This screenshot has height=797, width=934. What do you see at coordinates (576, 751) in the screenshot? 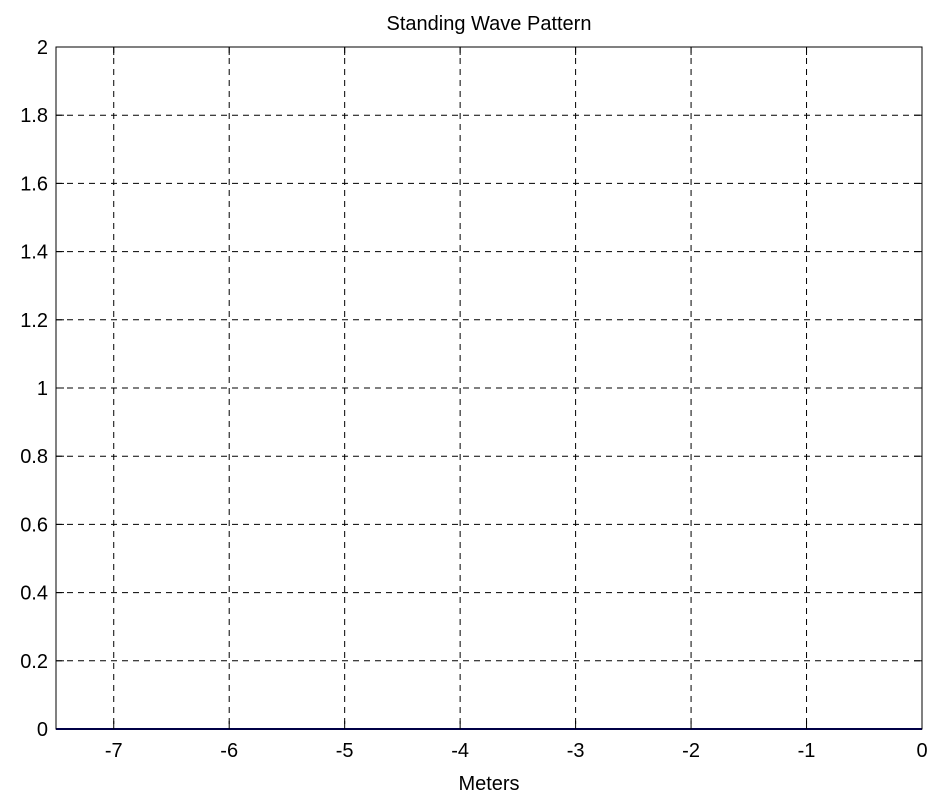
I see `x-tick-label: -3` at bounding box center [576, 751].